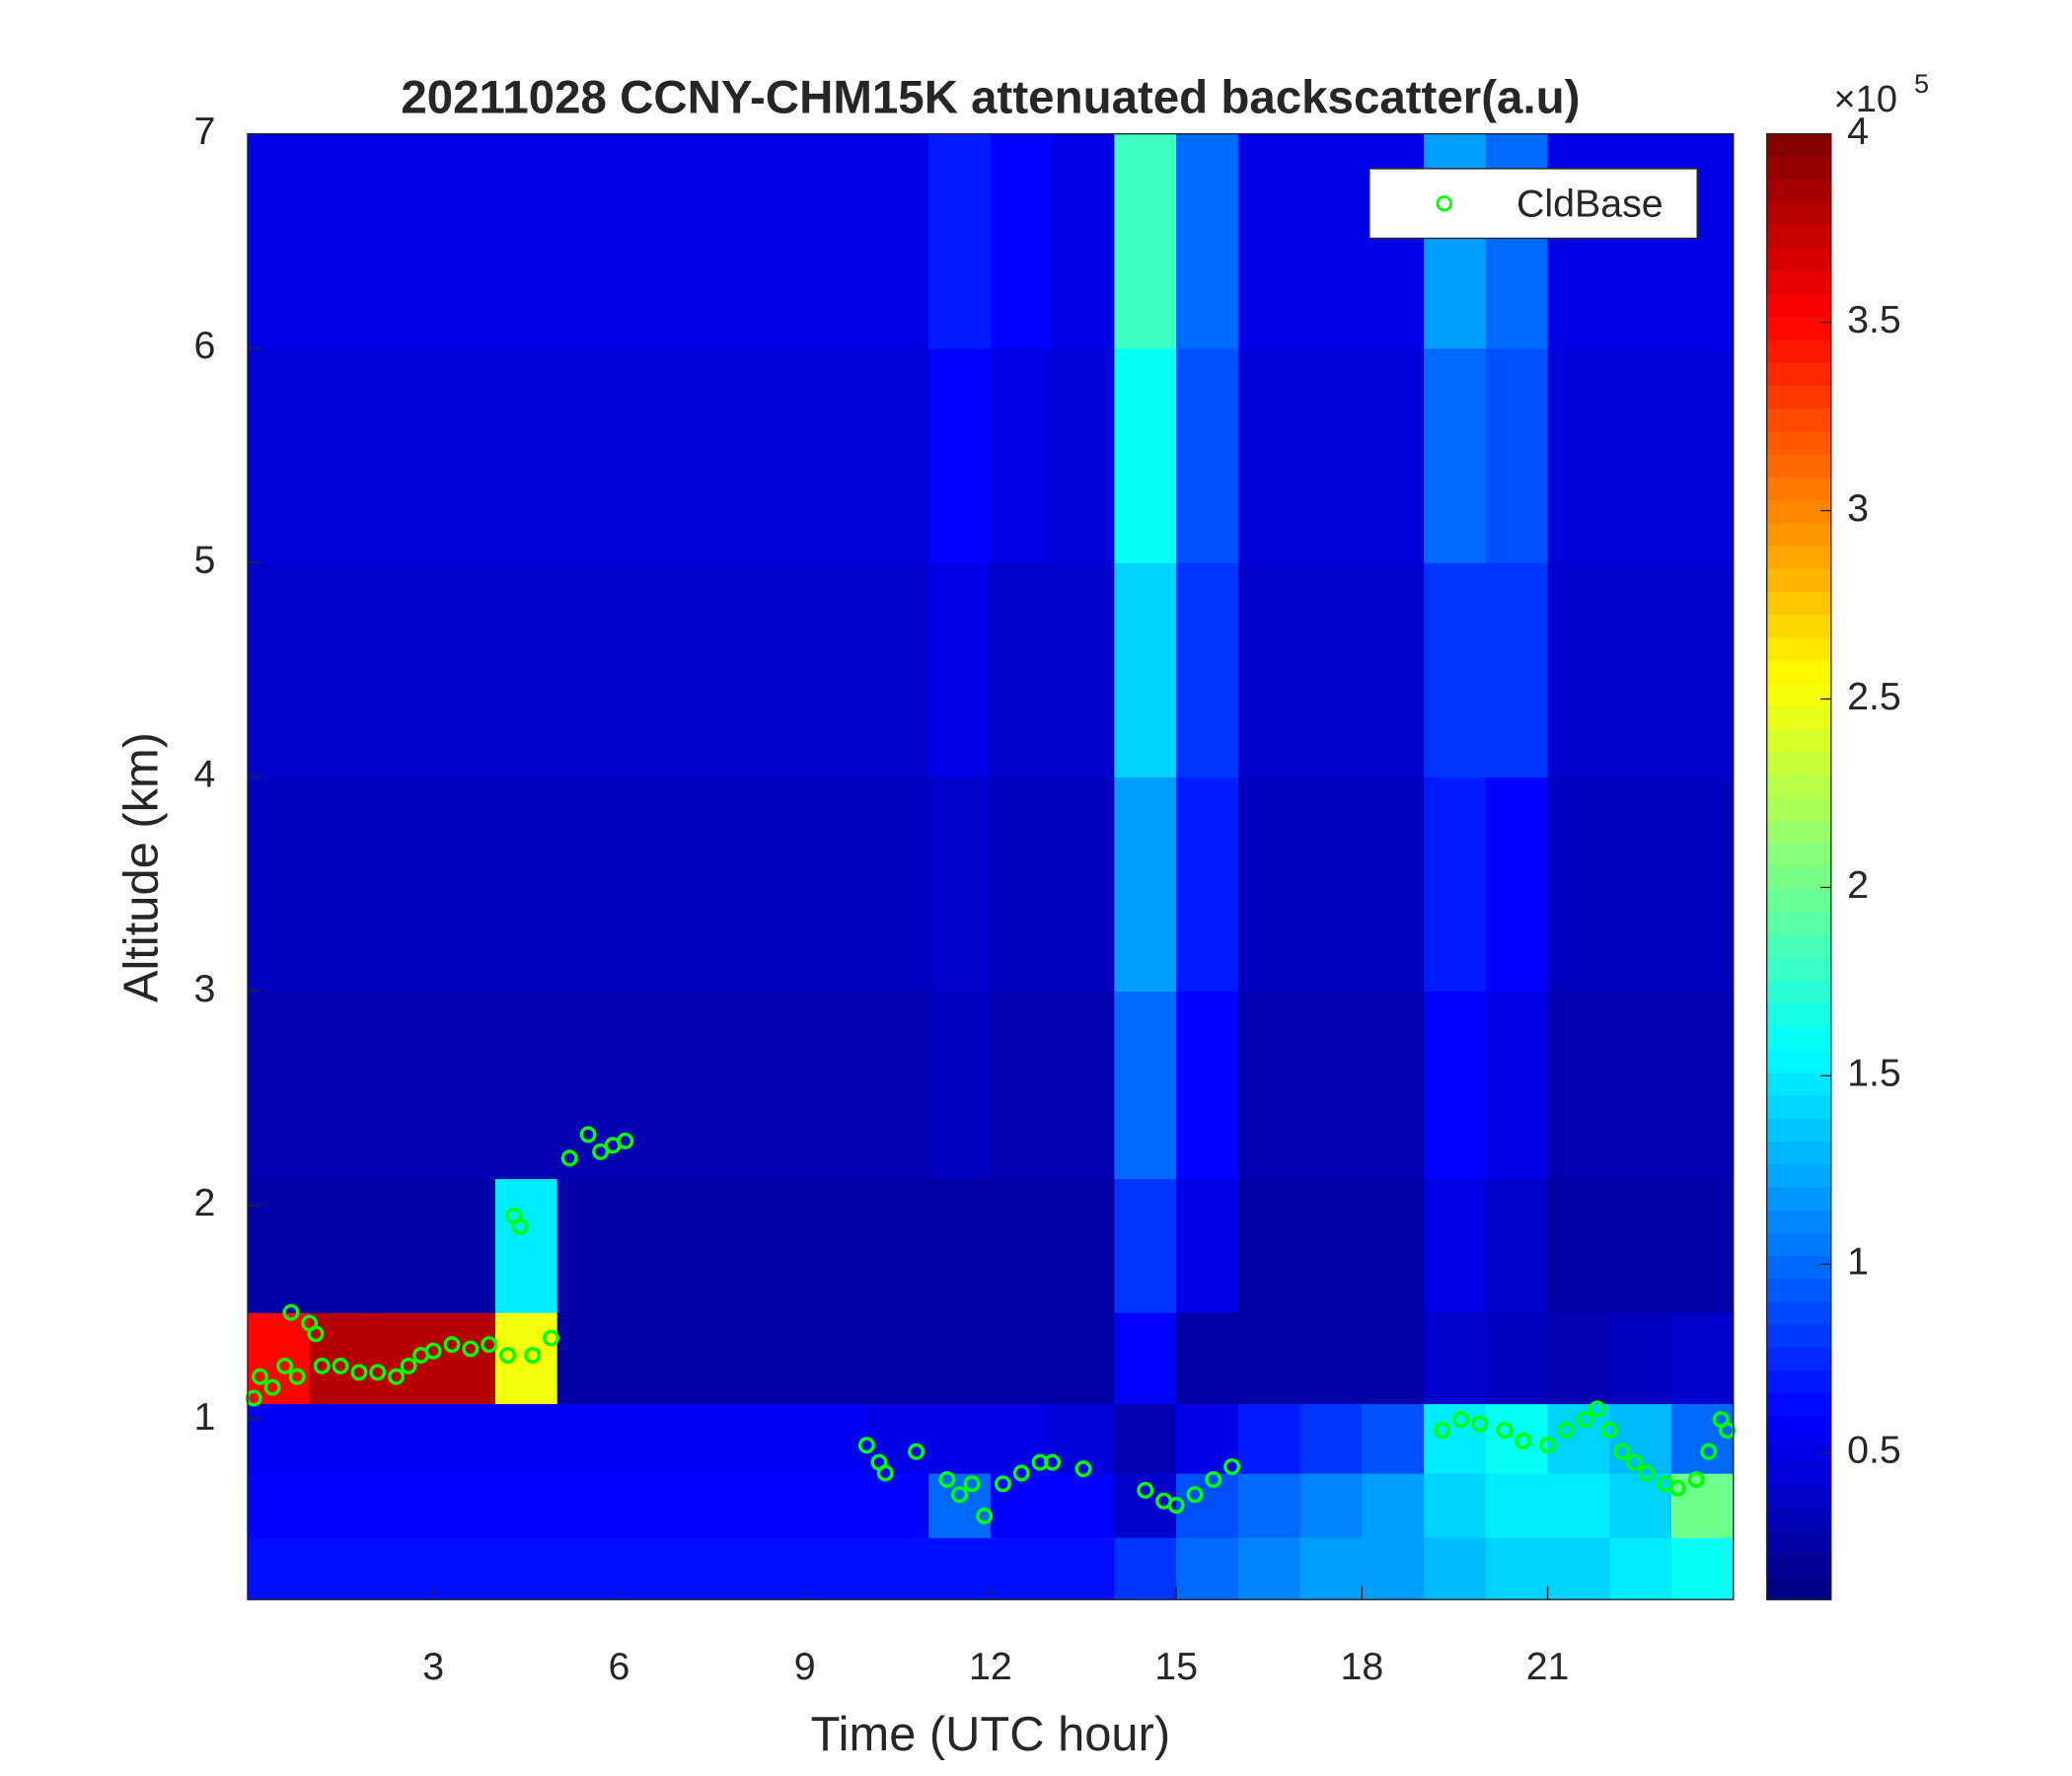  What do you see at coordinates (1362, 1667) in the screenshot?
I see `x-tick-label: 18` at bounding box center [1362, 1667].